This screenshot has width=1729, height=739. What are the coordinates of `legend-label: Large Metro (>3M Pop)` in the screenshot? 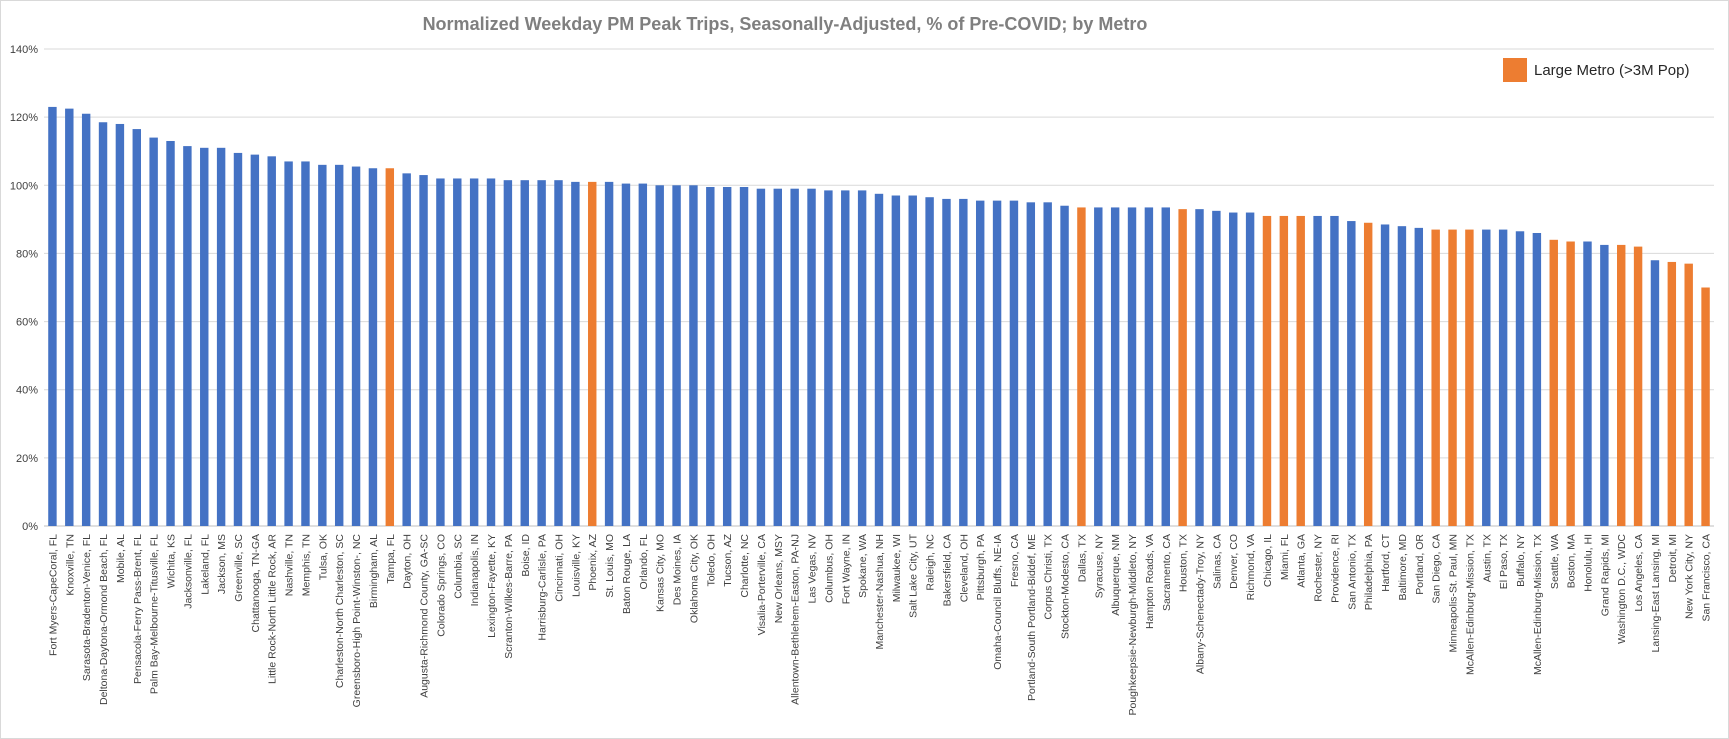 It's located at (1612, 70).